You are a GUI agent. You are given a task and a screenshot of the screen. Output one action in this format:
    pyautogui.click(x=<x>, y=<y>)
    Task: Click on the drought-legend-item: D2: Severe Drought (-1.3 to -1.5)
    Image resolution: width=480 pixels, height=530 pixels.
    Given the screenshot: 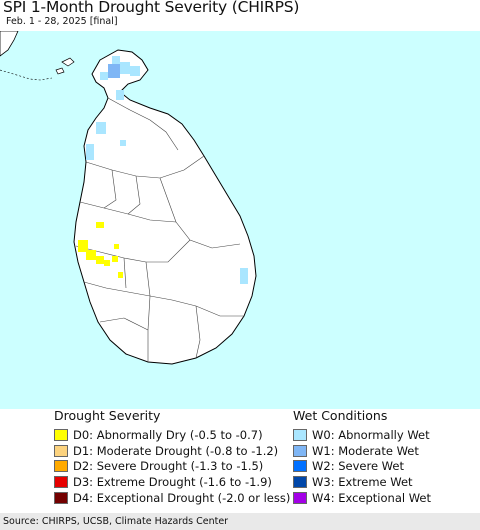 What is the action you would take?
    pyautogui.click(x=172, y=466)
    